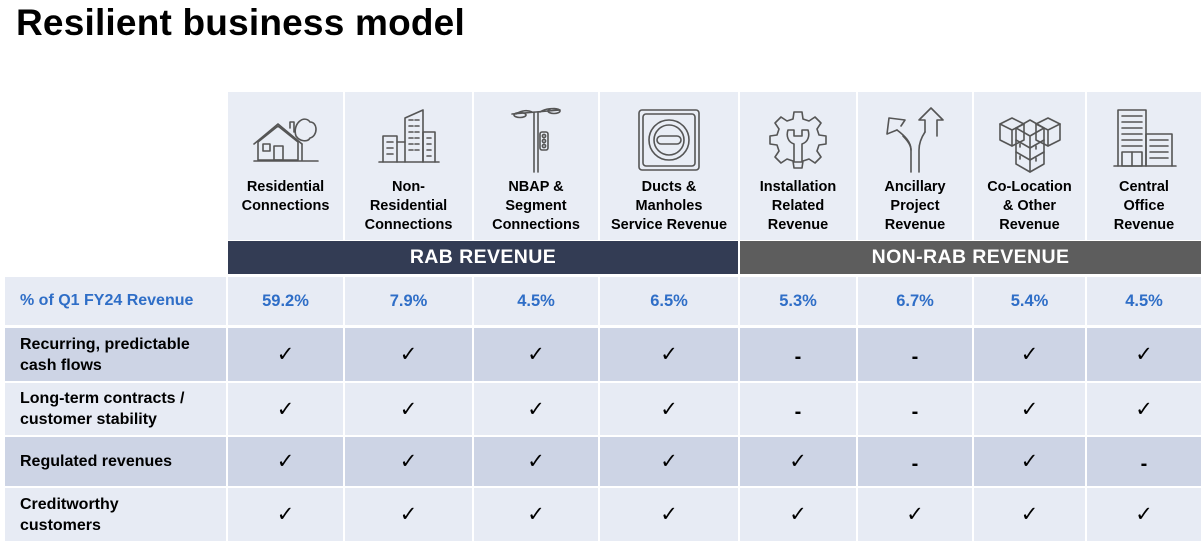  Describe the element at coordinates (536, 187) in the screenshot. I see `column-header-label-line: NBAP &` at that location.